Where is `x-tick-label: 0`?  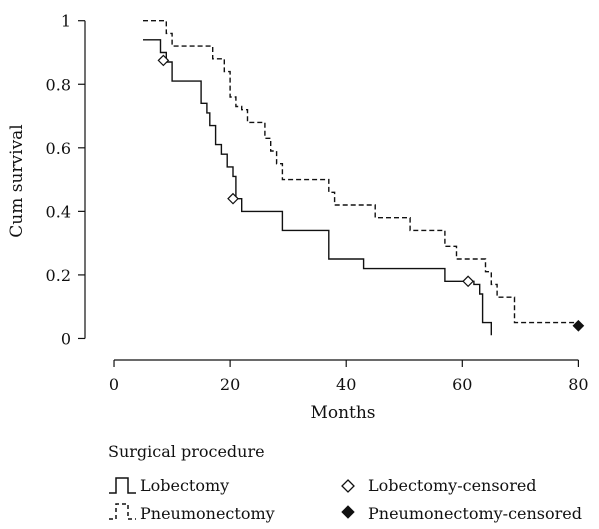 x-tick-label: 0 is located at coordinates (114, 384).